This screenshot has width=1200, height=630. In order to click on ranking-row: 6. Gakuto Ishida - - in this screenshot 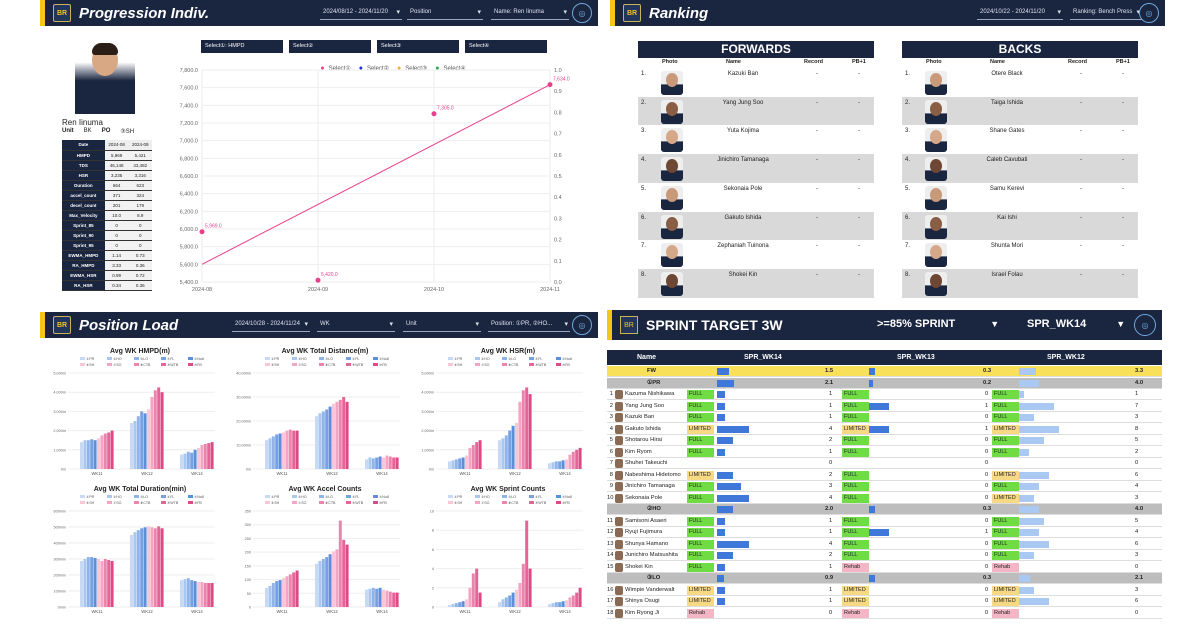, I will do `click(756, 226)`.